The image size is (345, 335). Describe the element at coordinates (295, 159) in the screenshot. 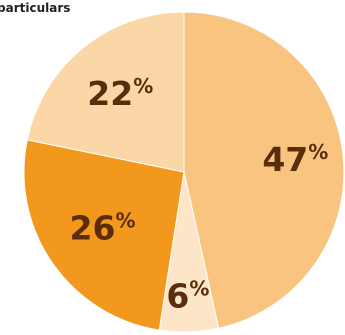

I see `pie-slice-label-1: 47%` at that location.